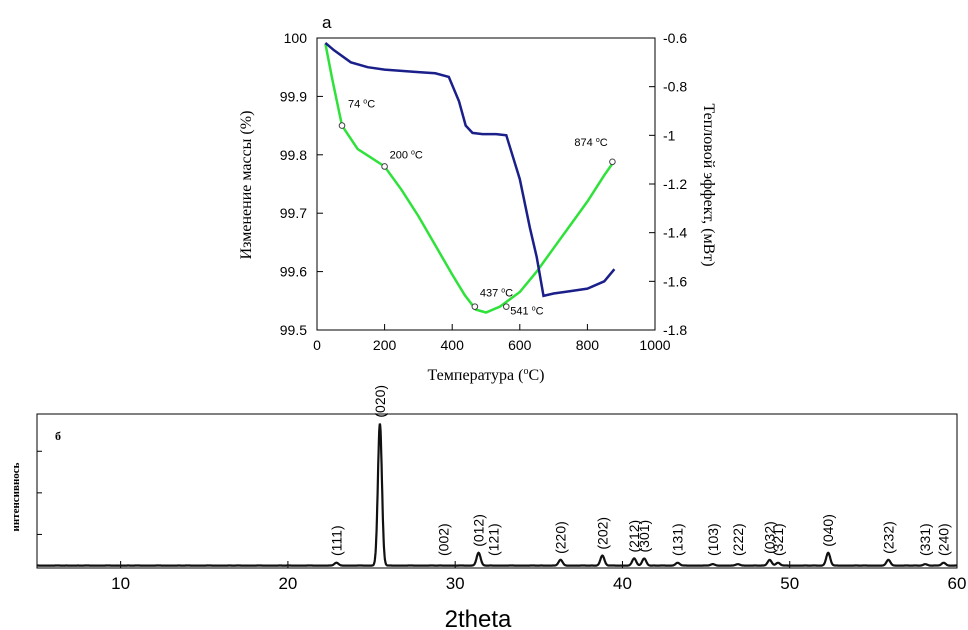 This screenshot has height=630, width=968. I want to click on peak-label: (032), so click(770, 537).